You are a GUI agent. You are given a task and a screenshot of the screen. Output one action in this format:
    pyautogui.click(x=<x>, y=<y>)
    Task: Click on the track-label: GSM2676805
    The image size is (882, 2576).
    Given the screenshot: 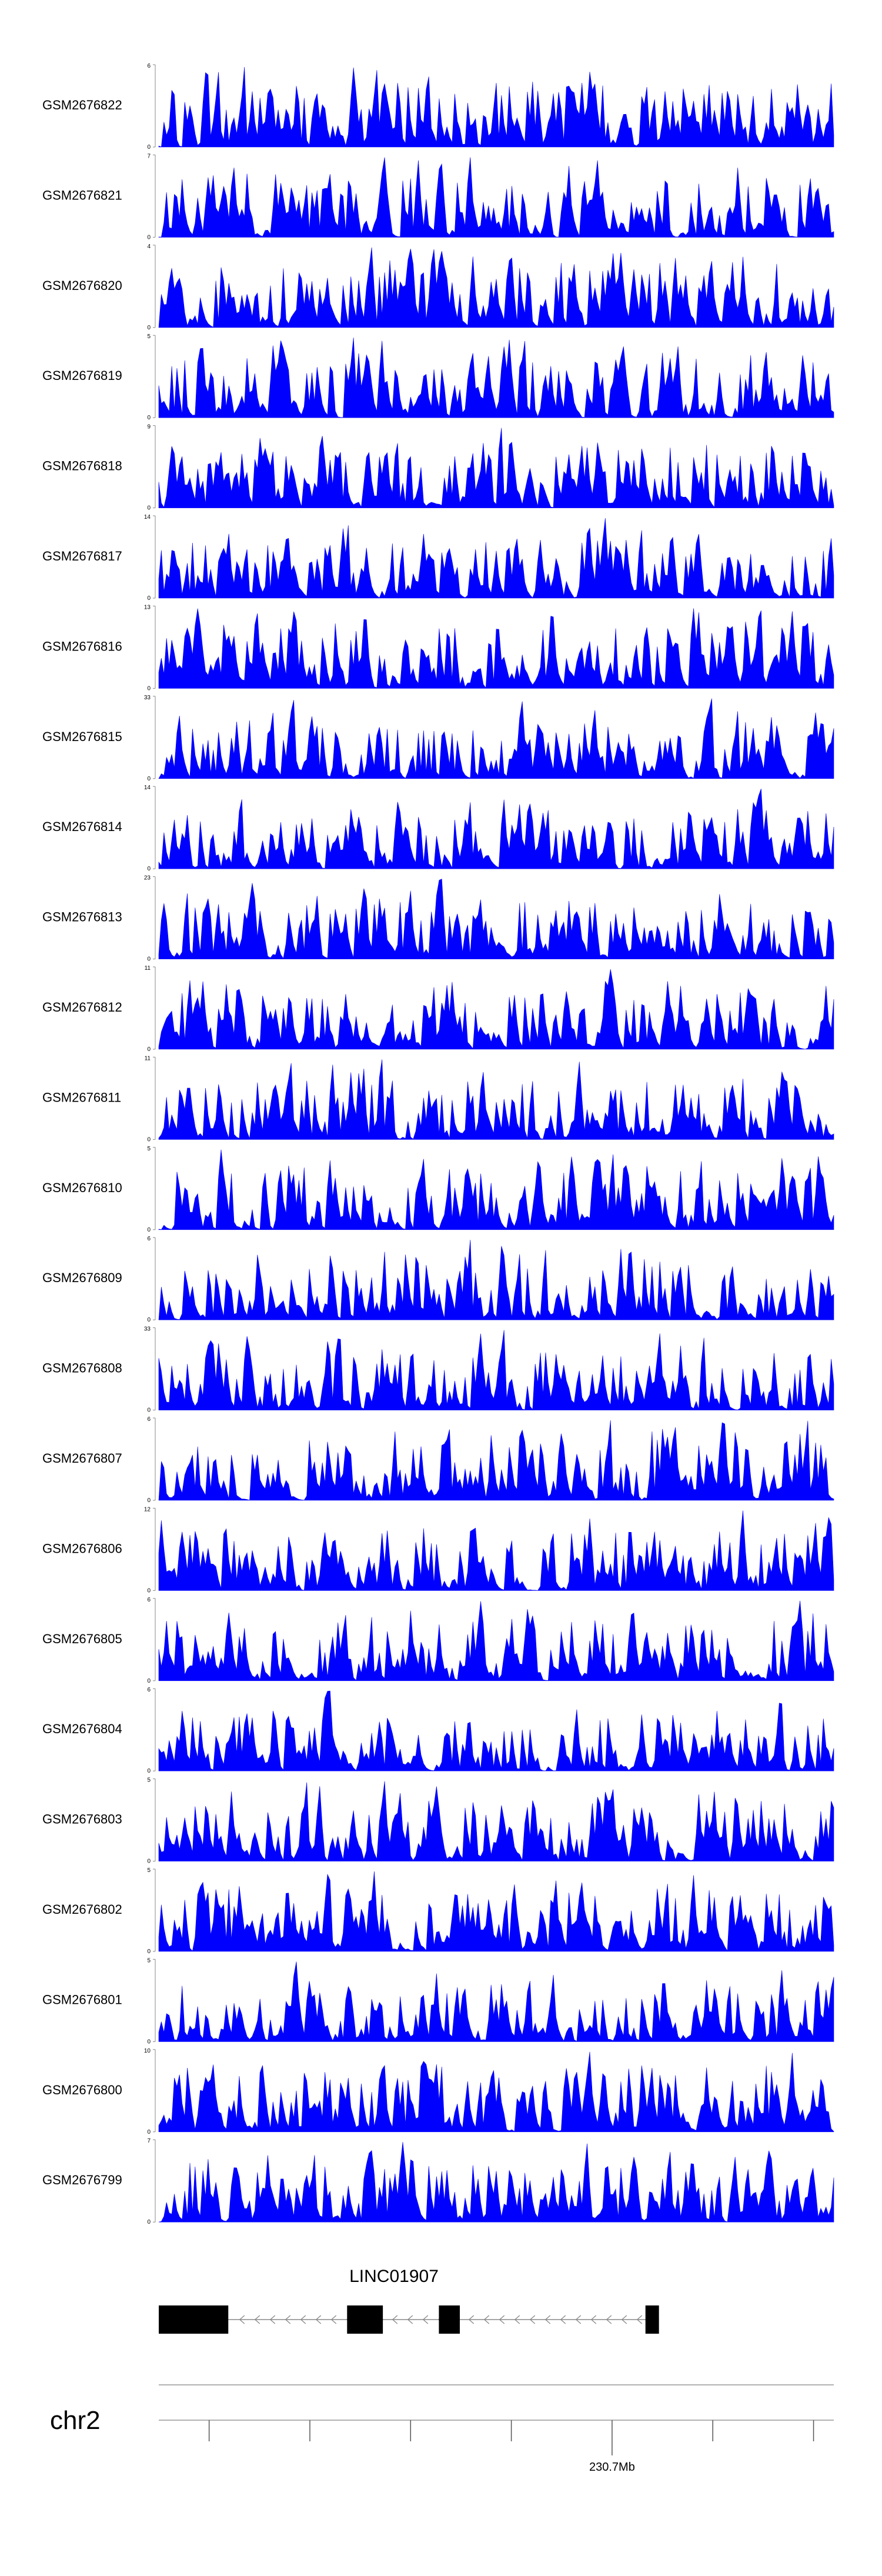 What is the action you would take?
    pyautogui.click(x=82, y=1638)
    